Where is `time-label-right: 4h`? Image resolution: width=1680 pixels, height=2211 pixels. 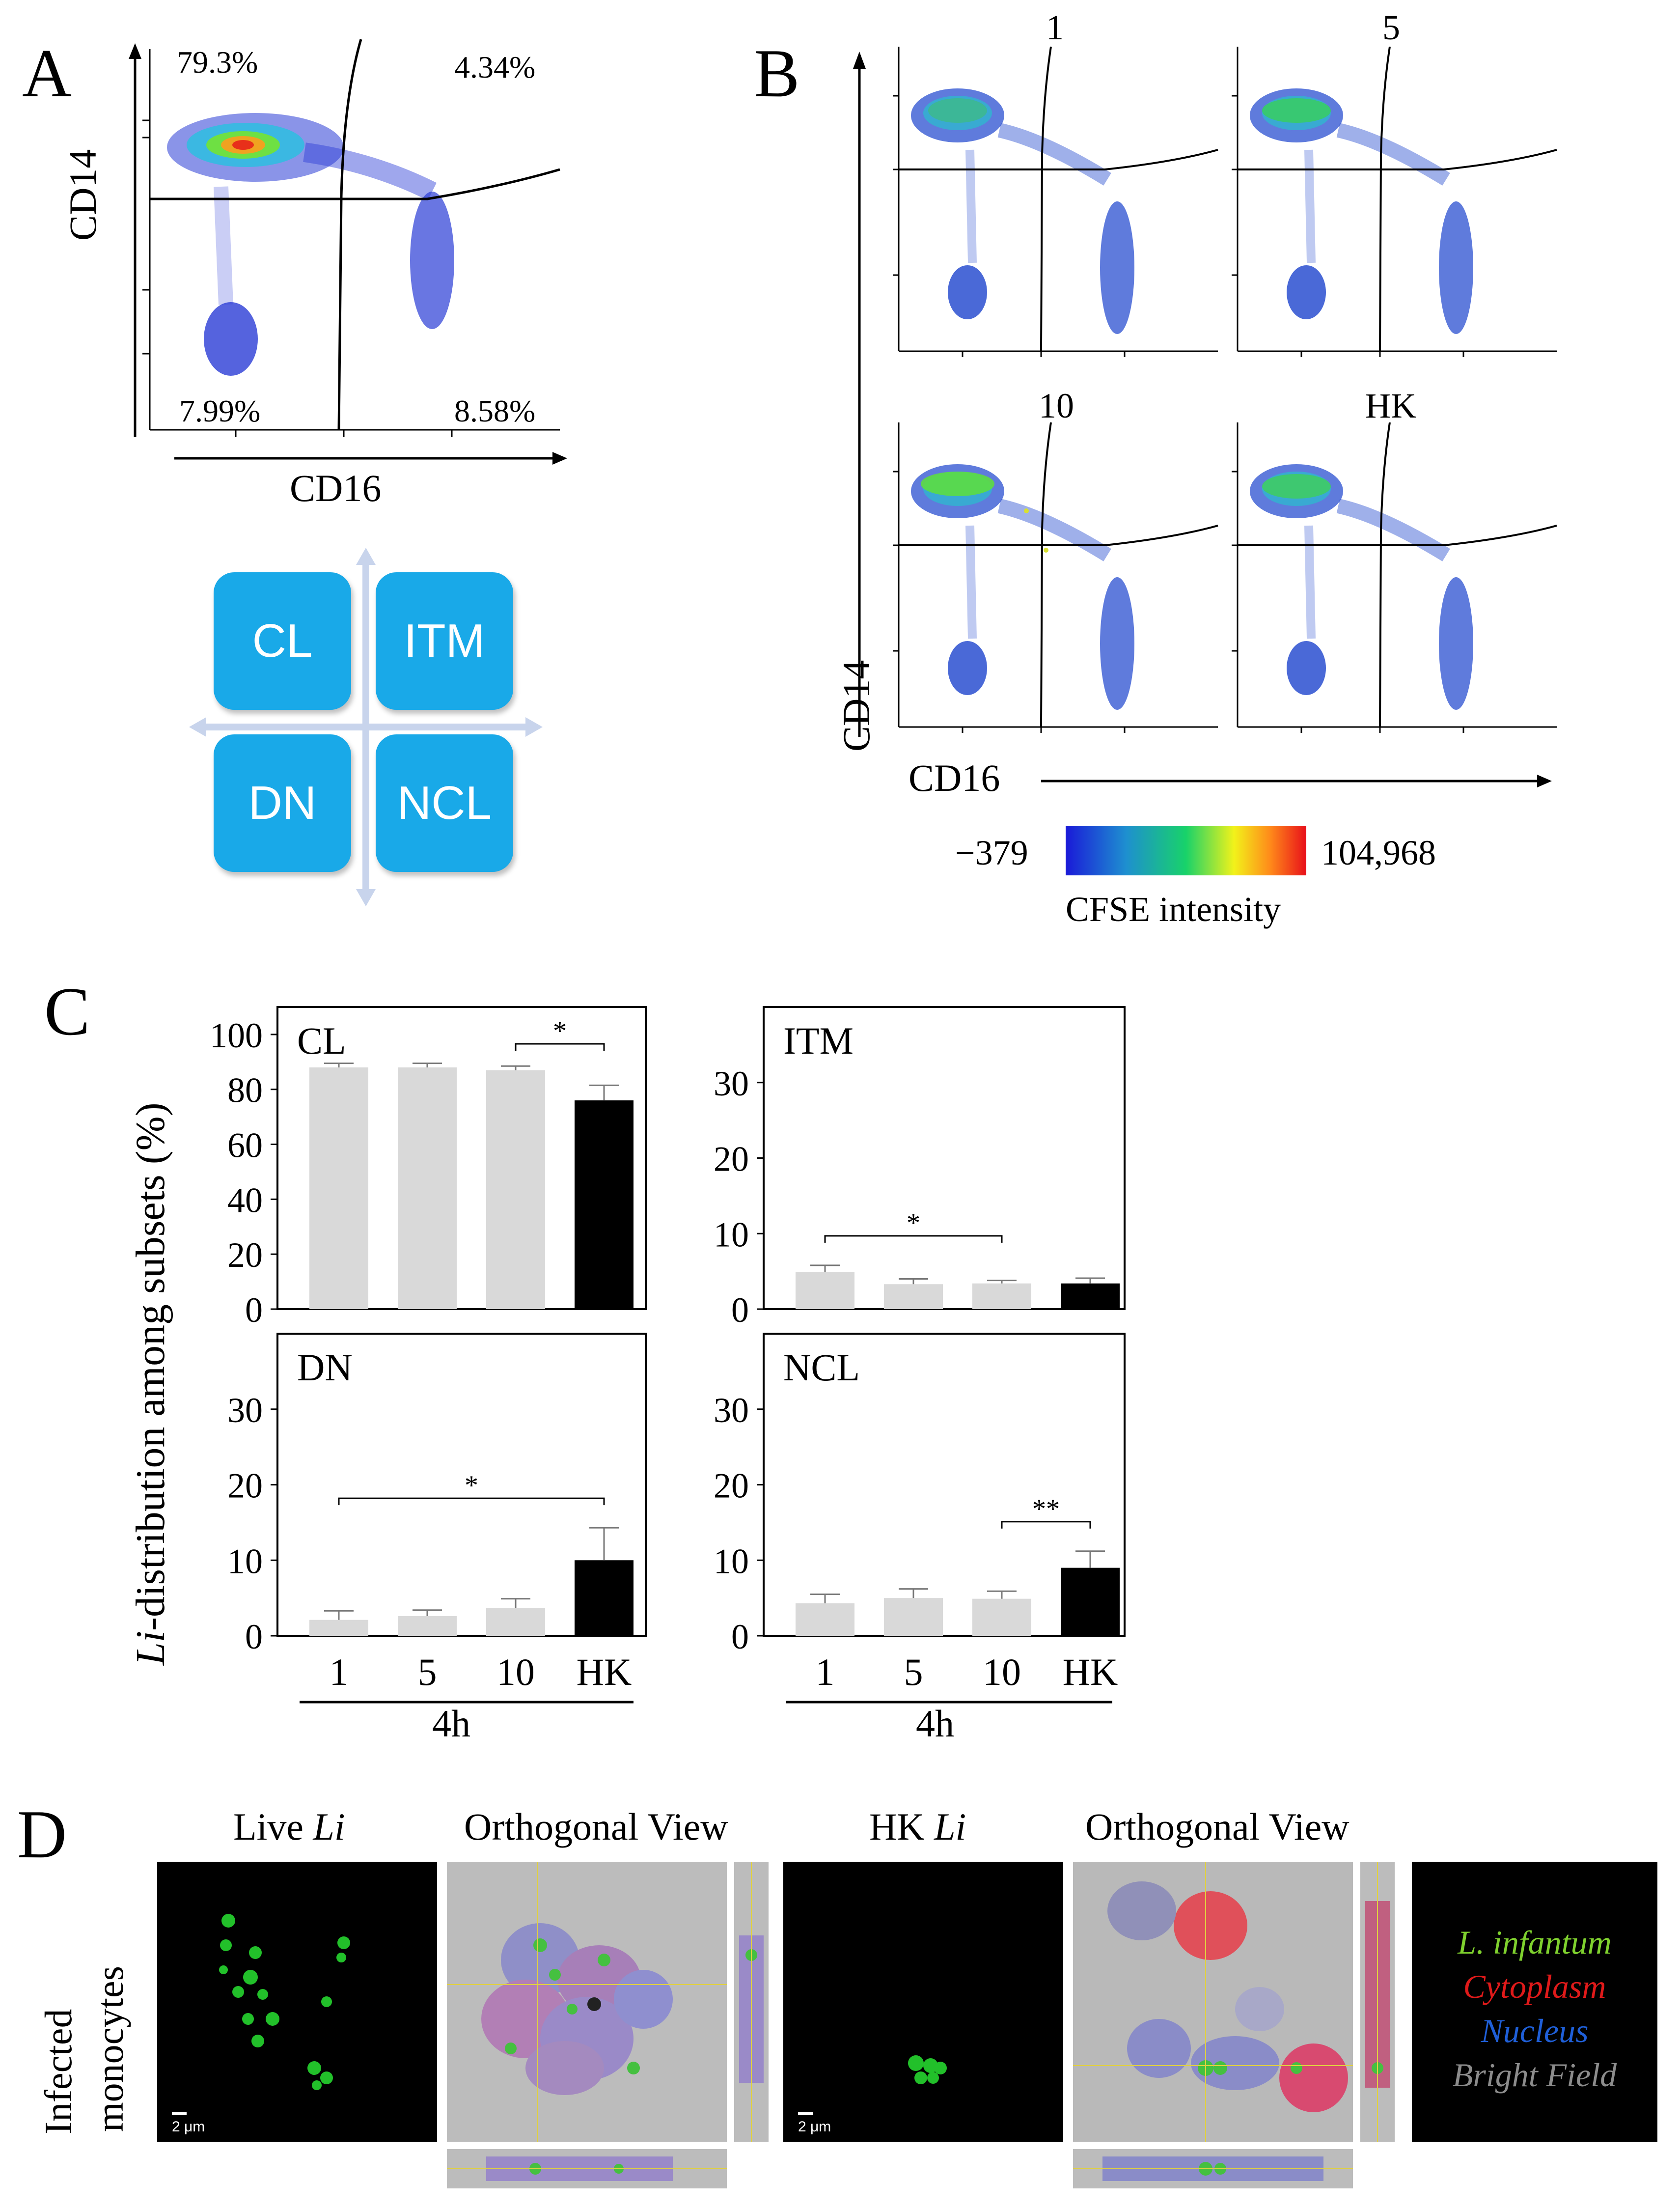
time-label-right: 4h is located at coordinates (935, 1723).